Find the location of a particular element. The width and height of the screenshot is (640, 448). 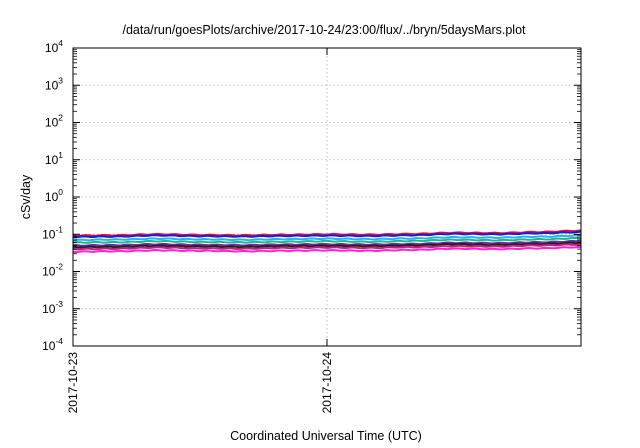

series-lines is located at coordinates (327, 241).